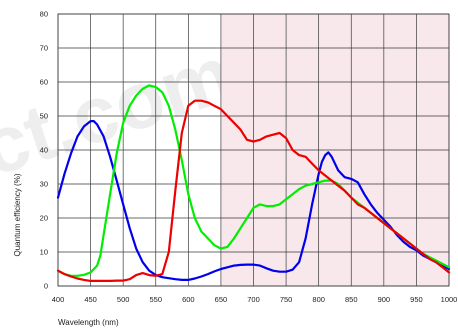 The width and height of the screenshot is (458, 329). Describe the element at coordinates (286, 299) in the screenshot. I see `x-tick-label: 750` at that location.